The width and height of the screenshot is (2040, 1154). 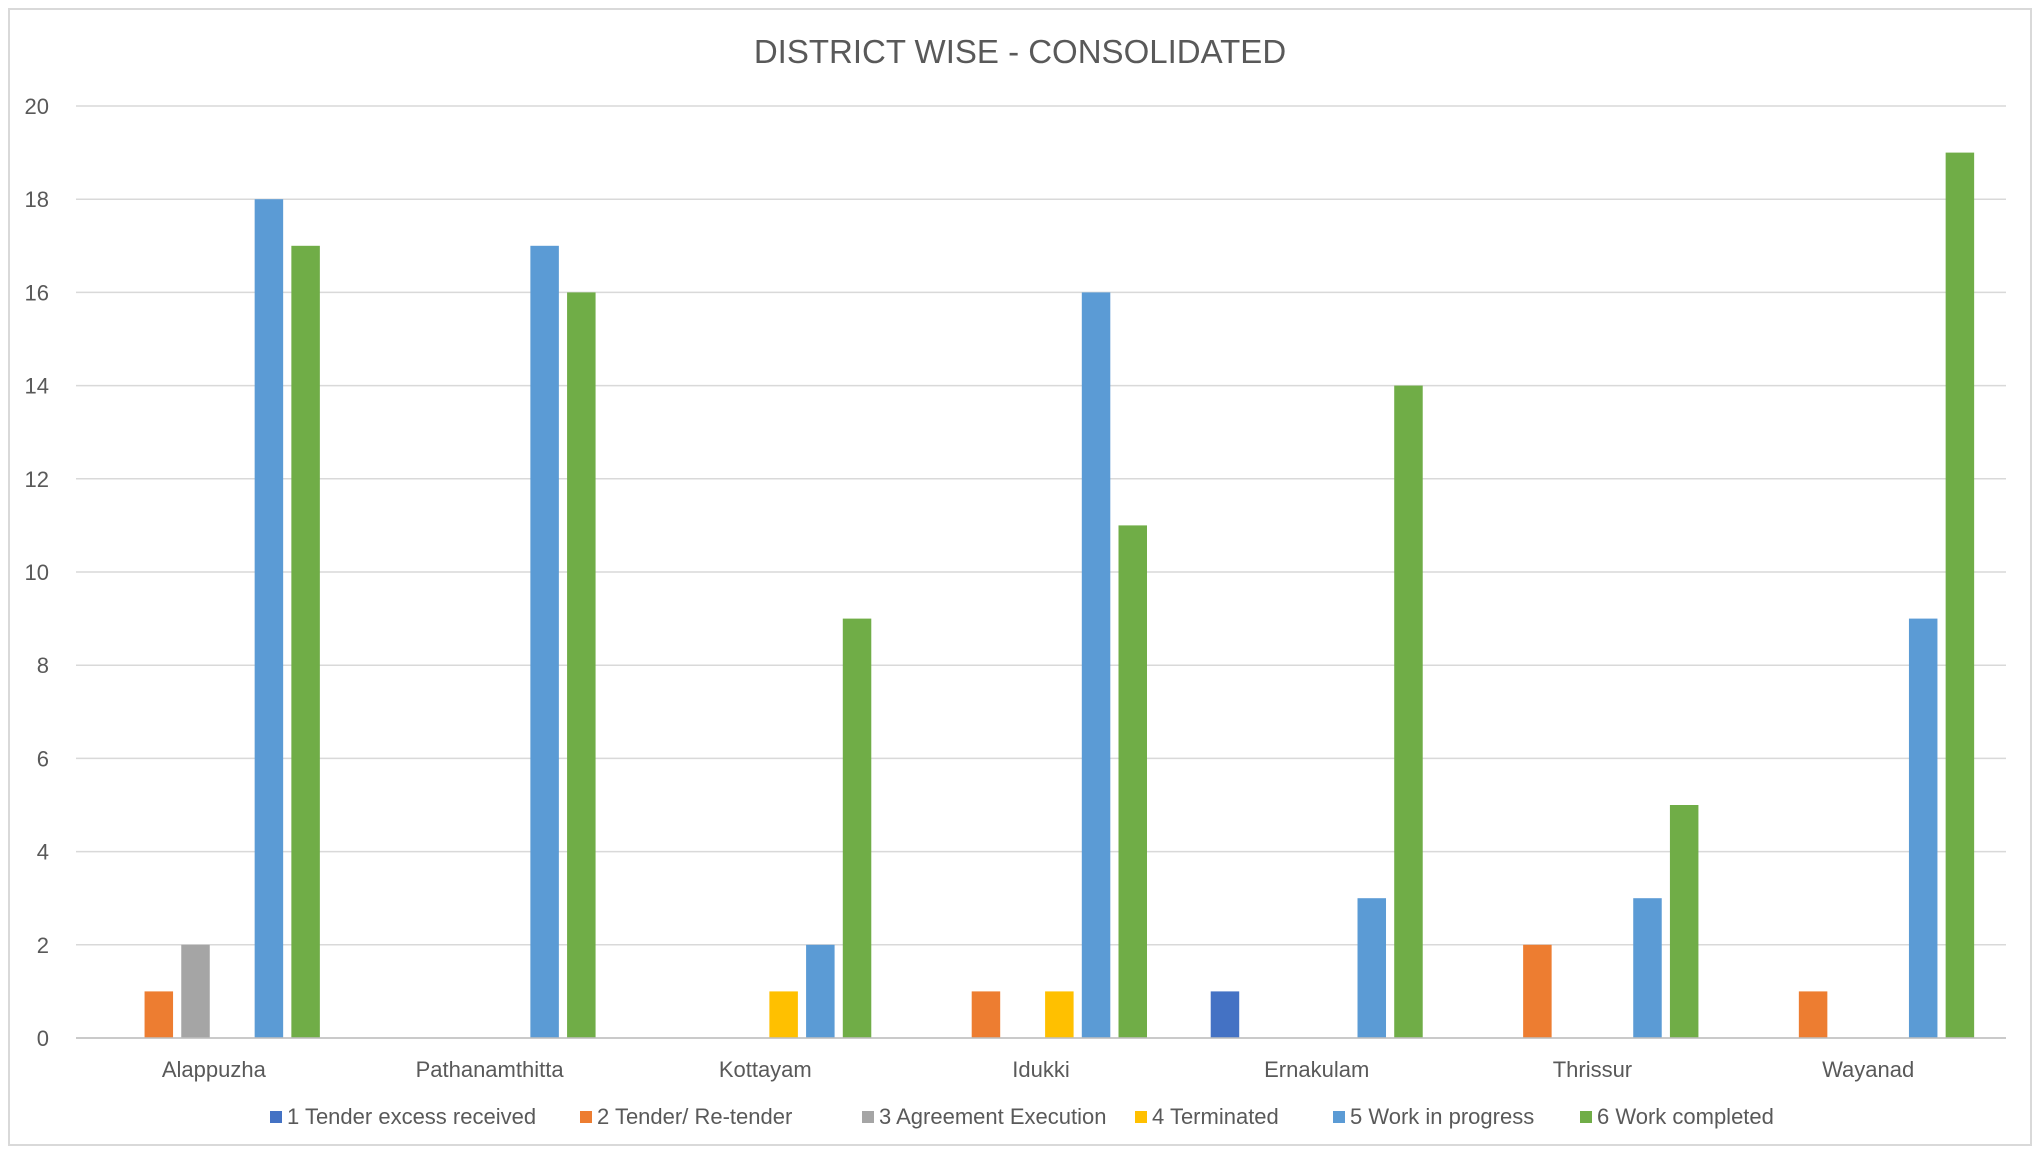 I want to click on y-tick-label: 10, so click(x=37, y=572).